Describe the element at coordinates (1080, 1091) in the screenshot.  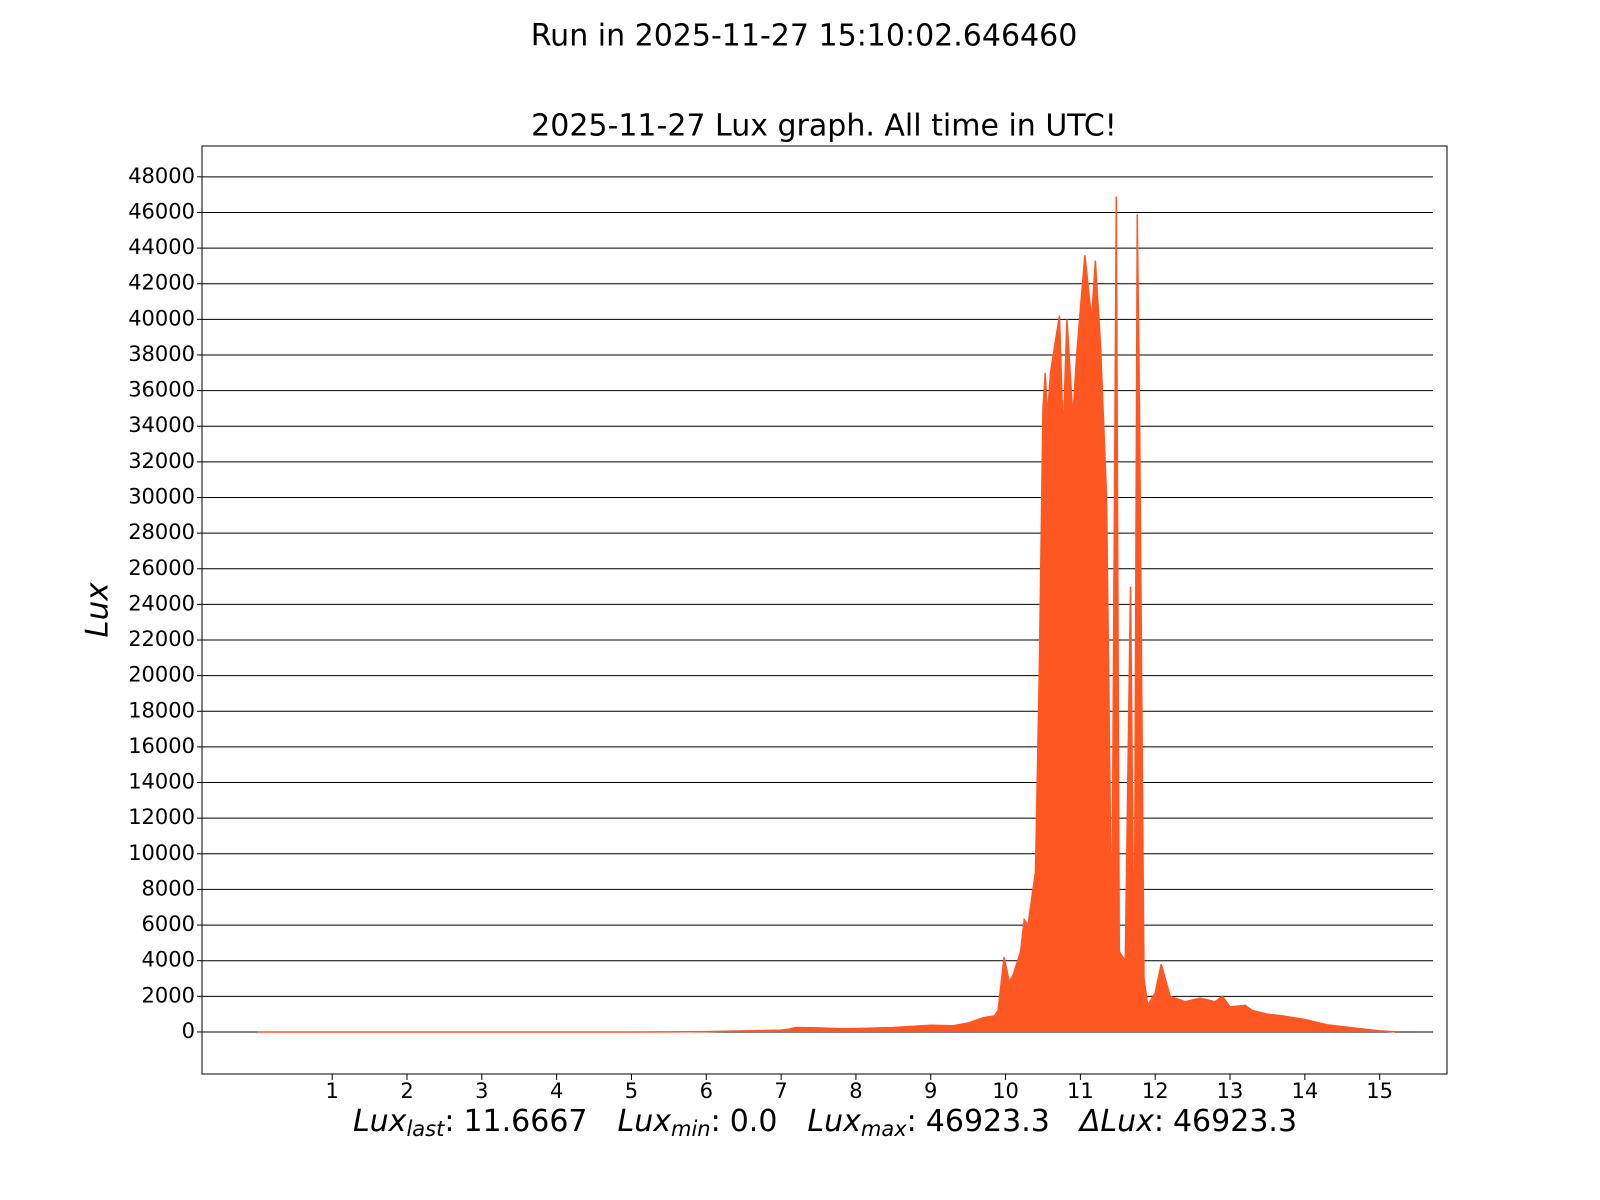
I see `x-tick-label: 11` at that location.